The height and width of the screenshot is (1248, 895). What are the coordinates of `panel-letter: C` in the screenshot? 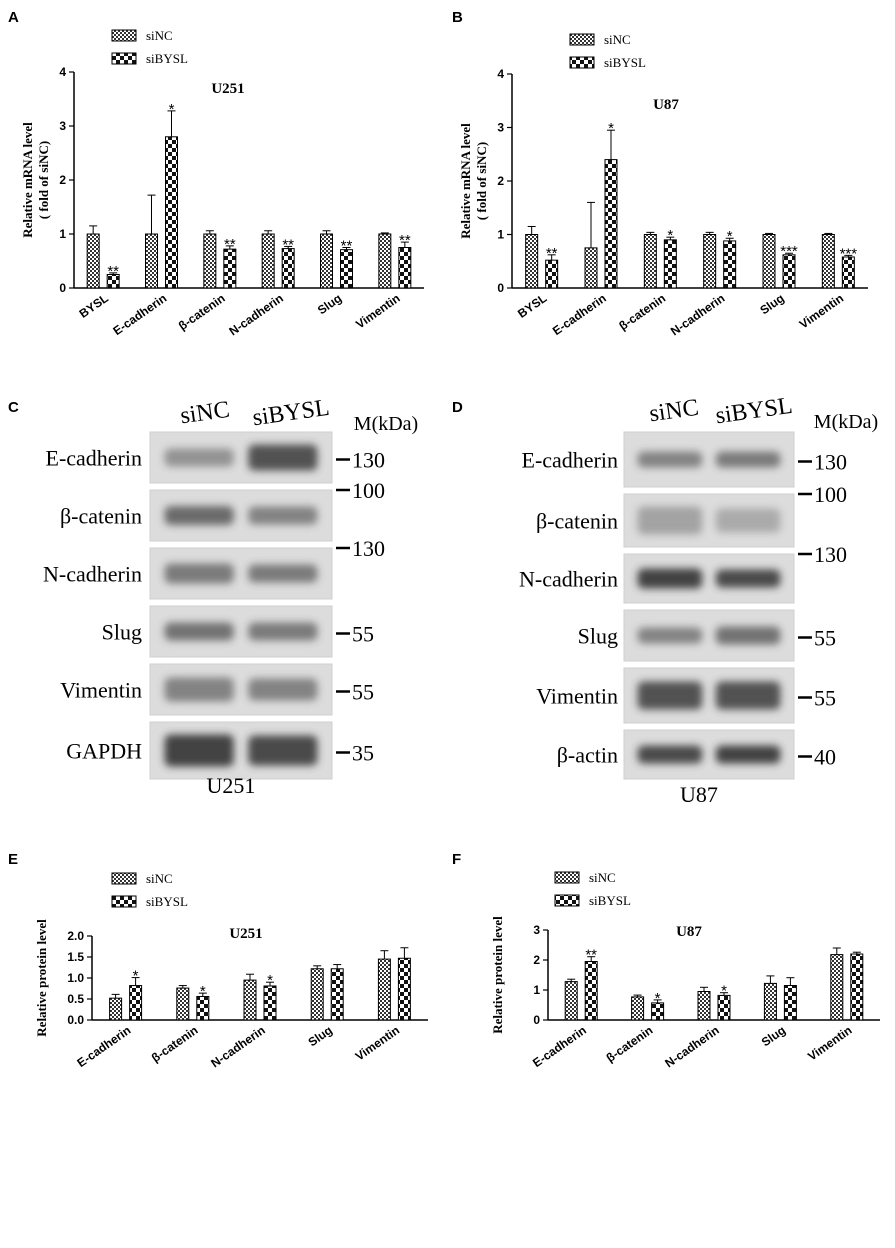 It's located at (13, 407).